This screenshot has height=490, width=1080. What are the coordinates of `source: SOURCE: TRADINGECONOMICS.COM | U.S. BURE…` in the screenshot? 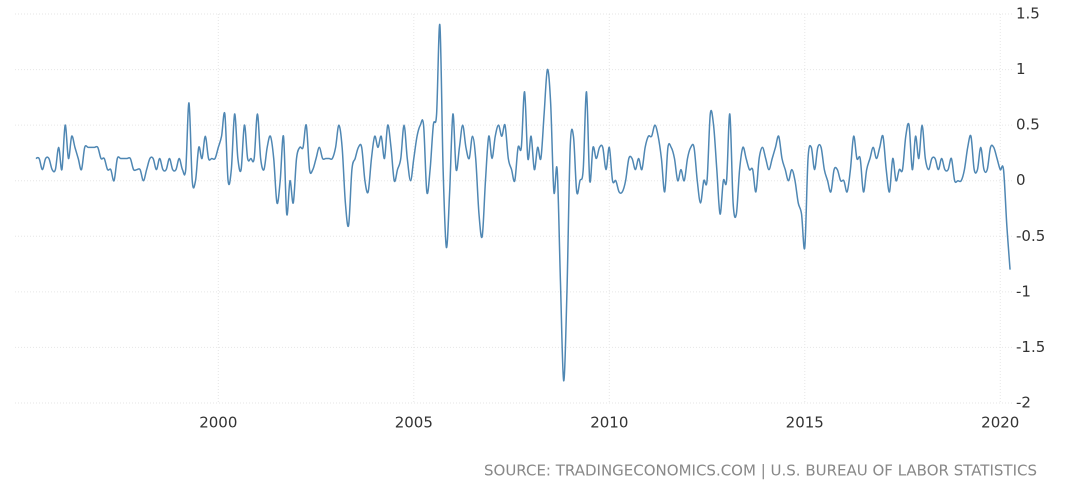 It's located at (760, 471).